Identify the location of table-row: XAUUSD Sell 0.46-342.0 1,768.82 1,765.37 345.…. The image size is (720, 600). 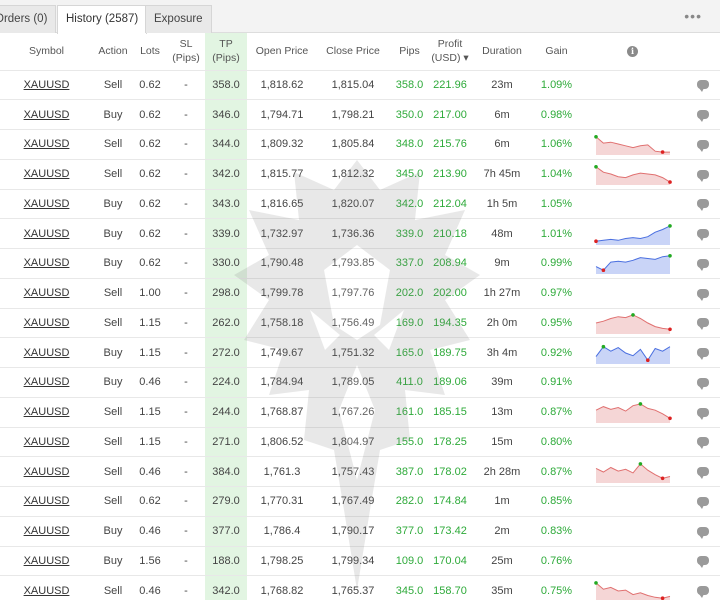
(360, 587).